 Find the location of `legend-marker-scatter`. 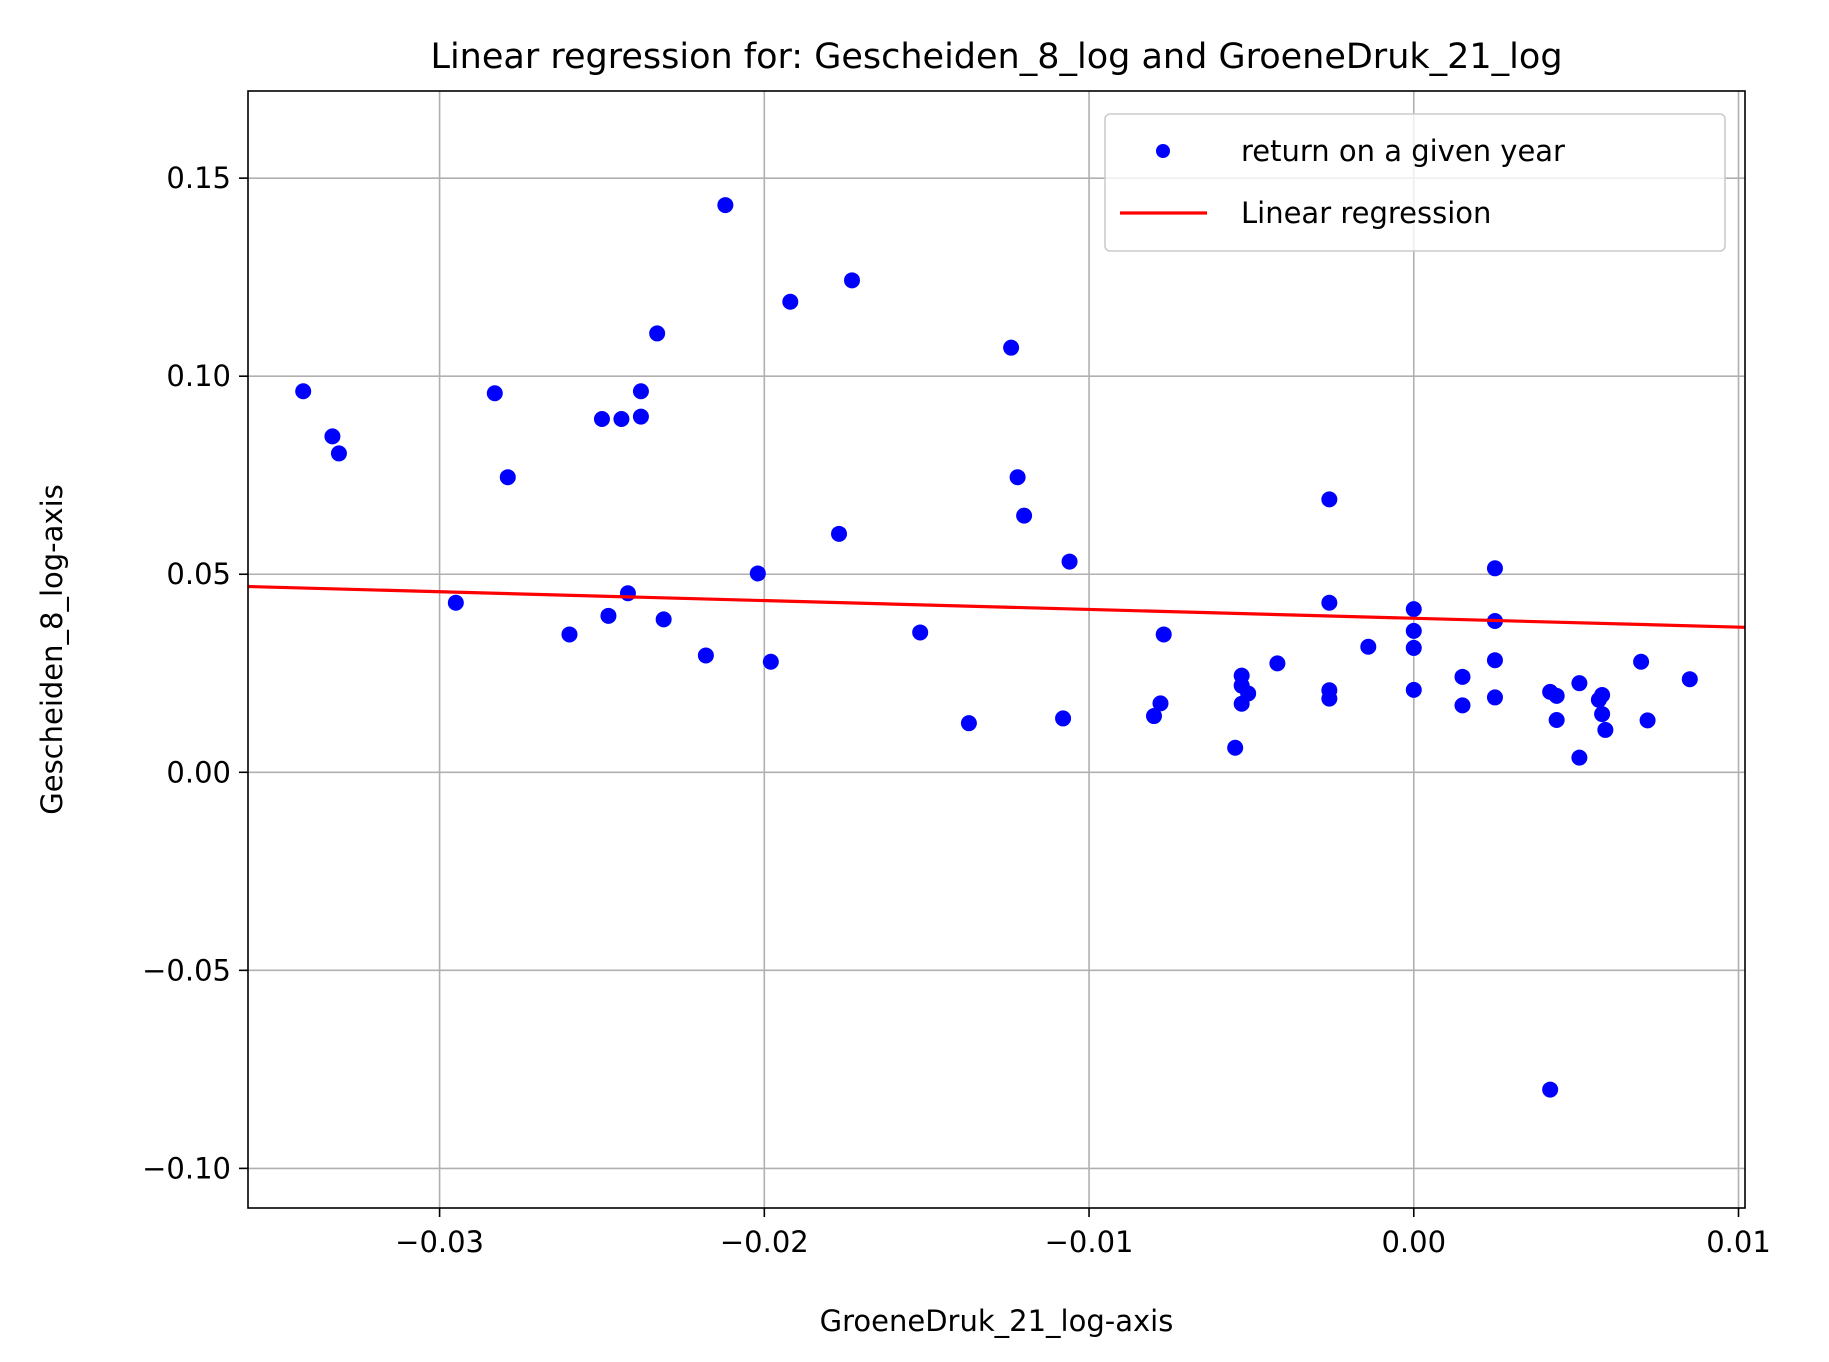

legend-marker-scatter is located at coordinates (1163, 151).